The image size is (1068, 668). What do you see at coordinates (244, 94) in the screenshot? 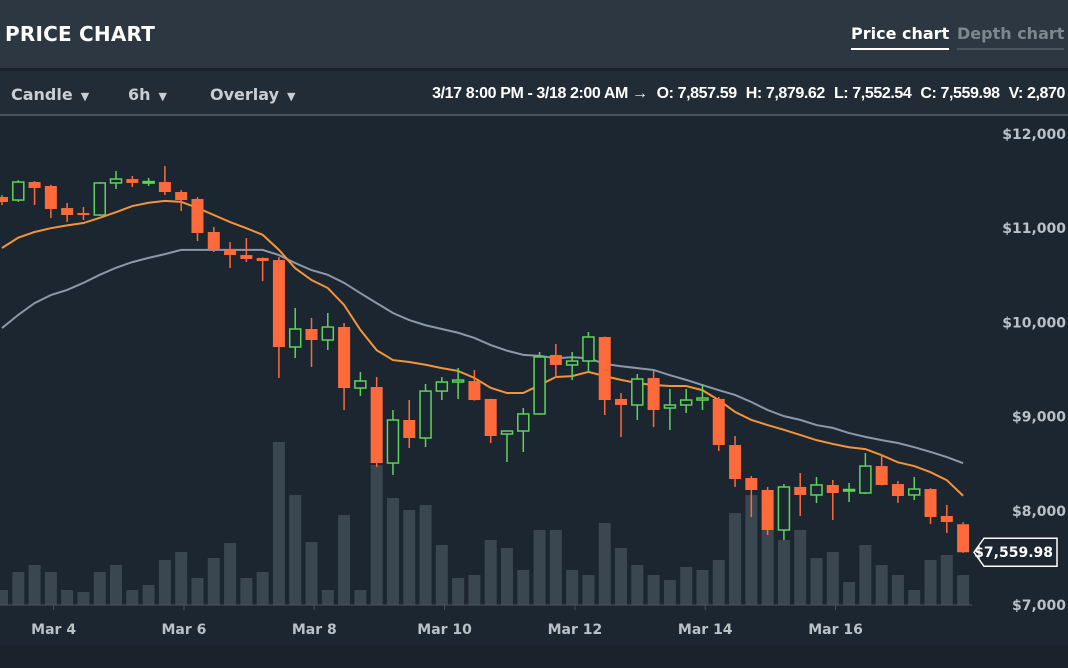
I see `overlay-label: Overlay` at bounding box center [244, 94].